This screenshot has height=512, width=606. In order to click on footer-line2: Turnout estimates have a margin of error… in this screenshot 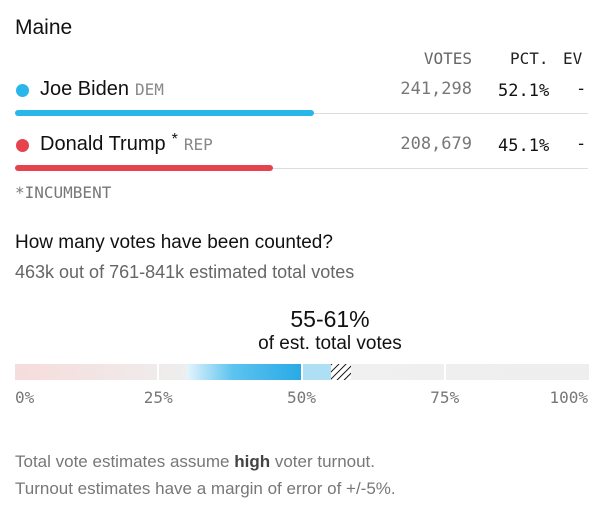, I will do `click(205, 488)`.